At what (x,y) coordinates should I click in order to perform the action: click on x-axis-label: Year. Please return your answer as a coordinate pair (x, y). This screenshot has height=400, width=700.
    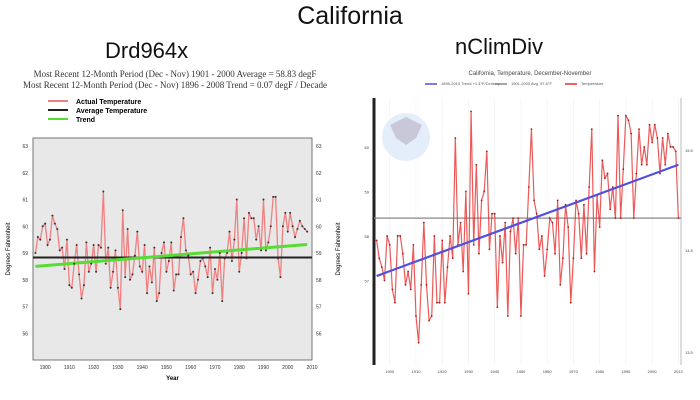
    Looking at the image, I should click on (172, 379).